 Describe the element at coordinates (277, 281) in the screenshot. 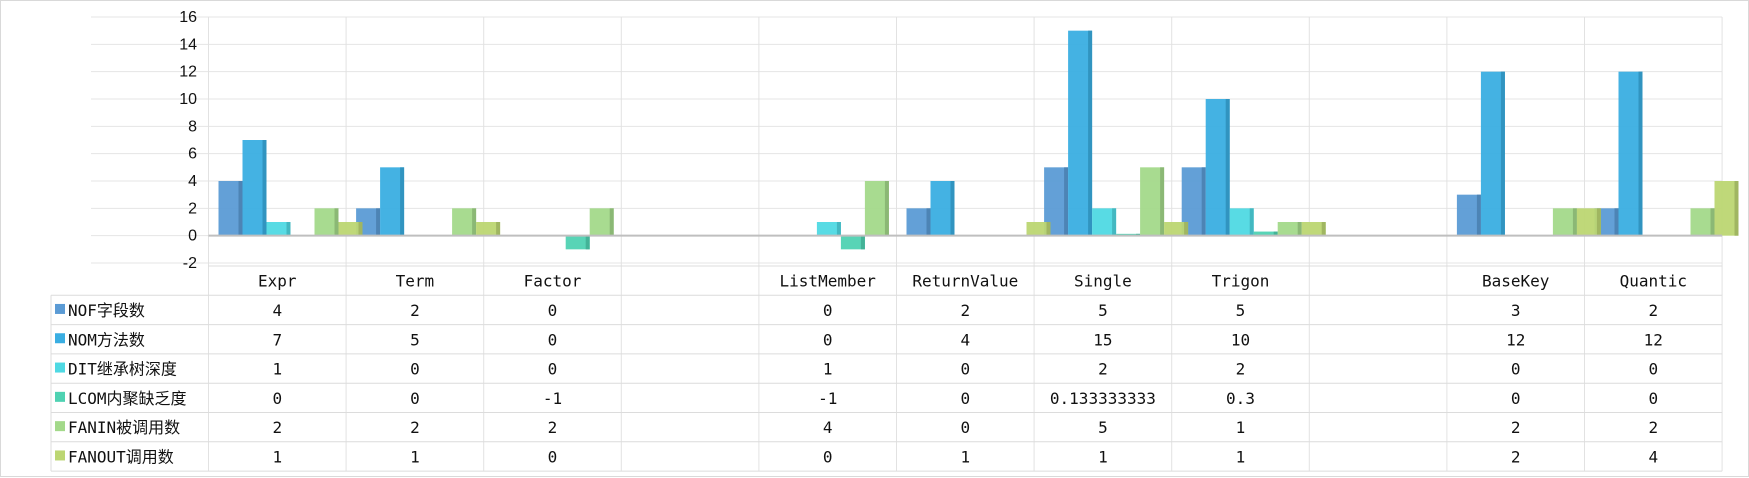

I see `category-label: Expr` at that location.